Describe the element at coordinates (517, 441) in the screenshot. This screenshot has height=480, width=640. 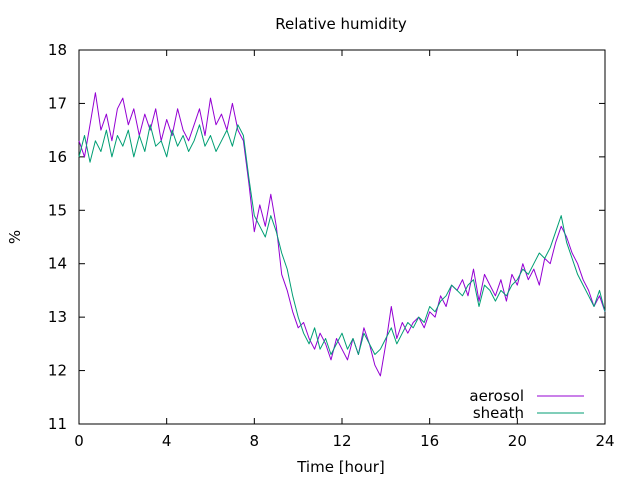
I see `x-tick-label: 20` at that location.